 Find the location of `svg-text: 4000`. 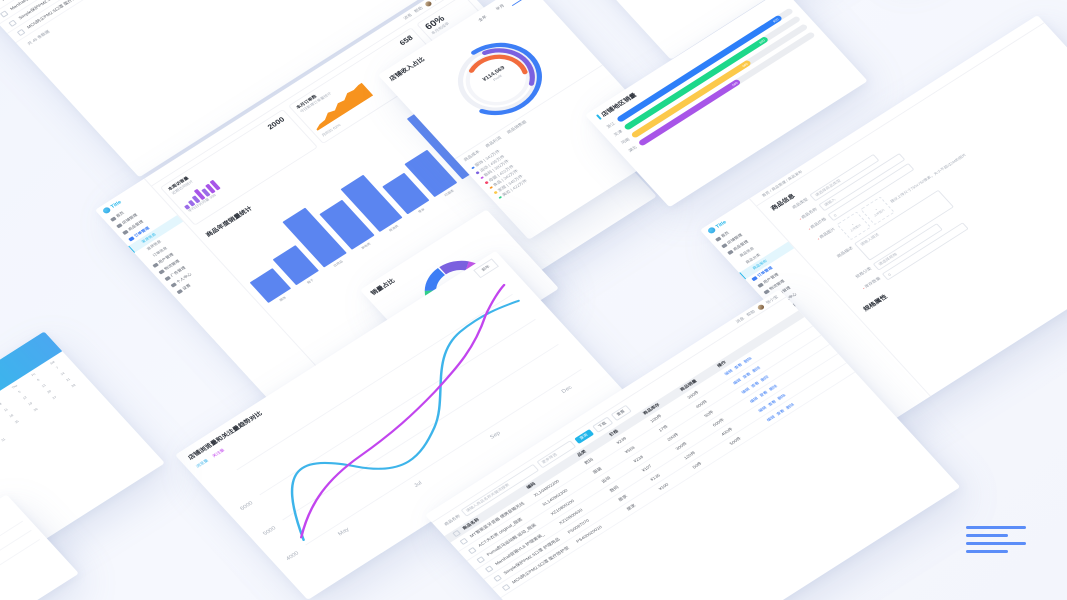

svg-text: 4000 is located at coordinates (292, 556).